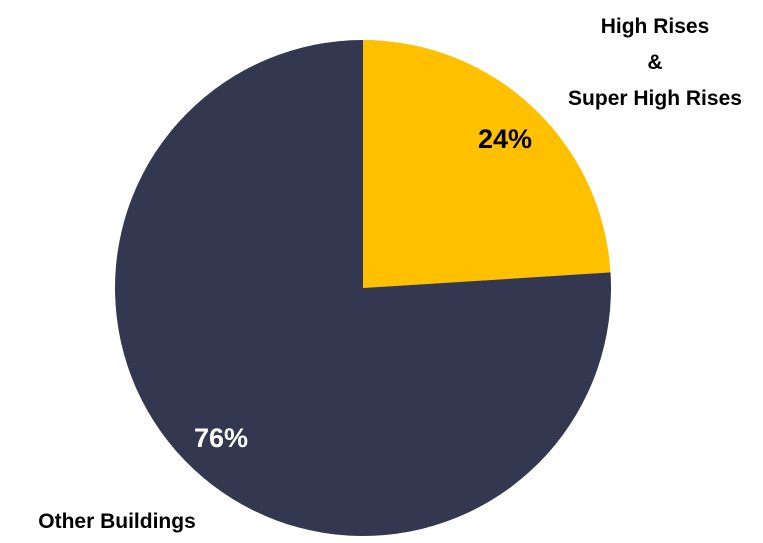  I want to click on value-label: 24%, so click(505, 139).